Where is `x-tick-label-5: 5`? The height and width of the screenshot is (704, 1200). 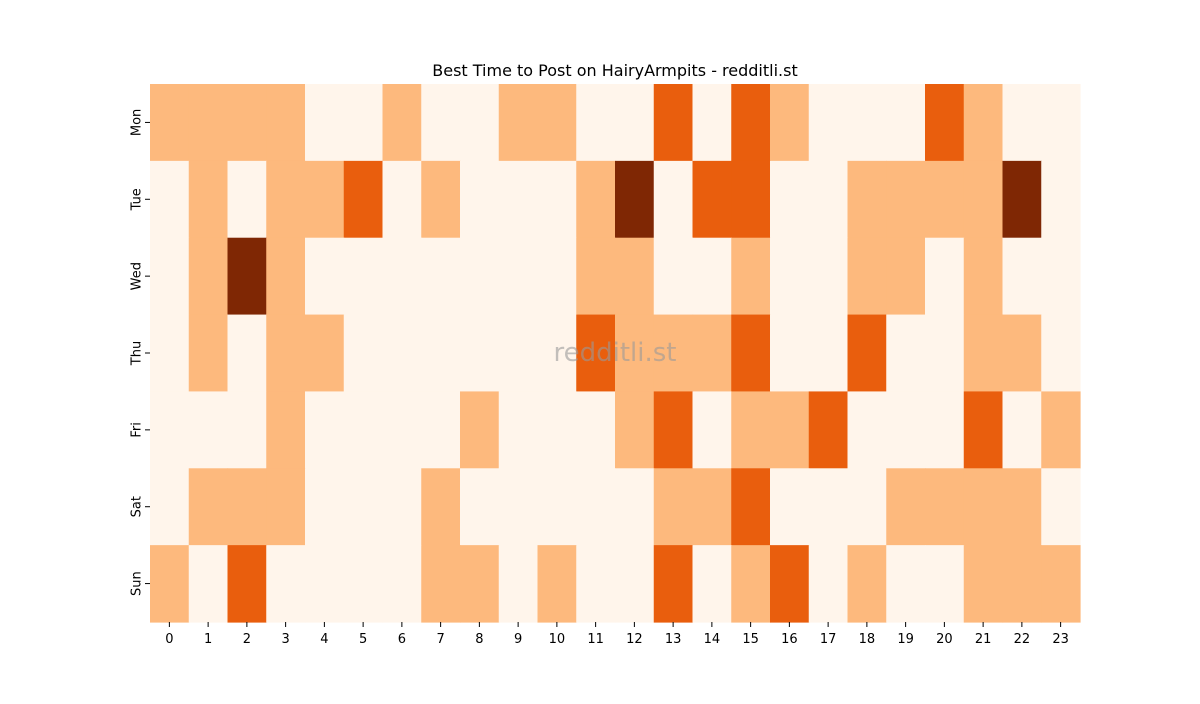 x-tick-label-5: 5 is located at coordinates (363, 639).